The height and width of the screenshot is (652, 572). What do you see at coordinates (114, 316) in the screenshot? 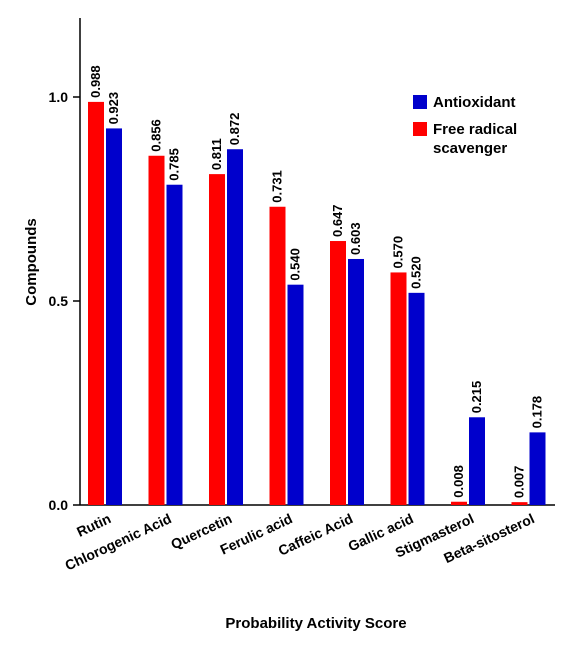
I see `bar-antioxidant-rutin` at bounding box center [114, 316].